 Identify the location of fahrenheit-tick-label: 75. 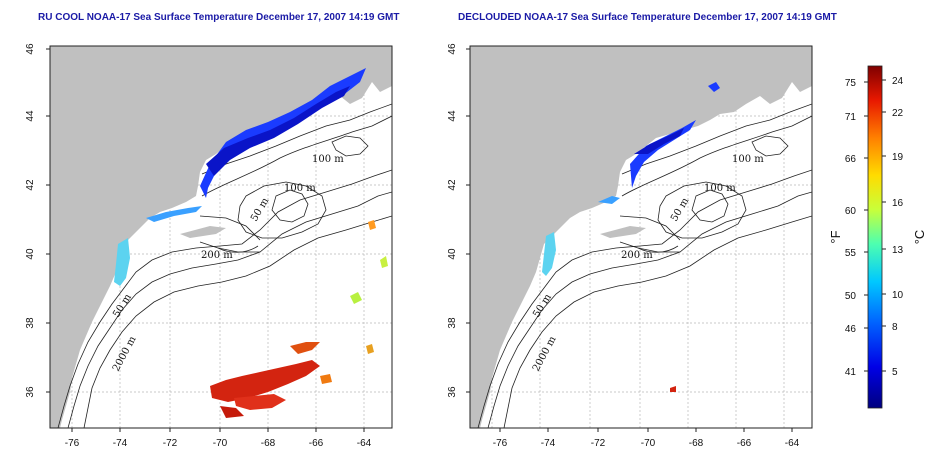
(851, 83).